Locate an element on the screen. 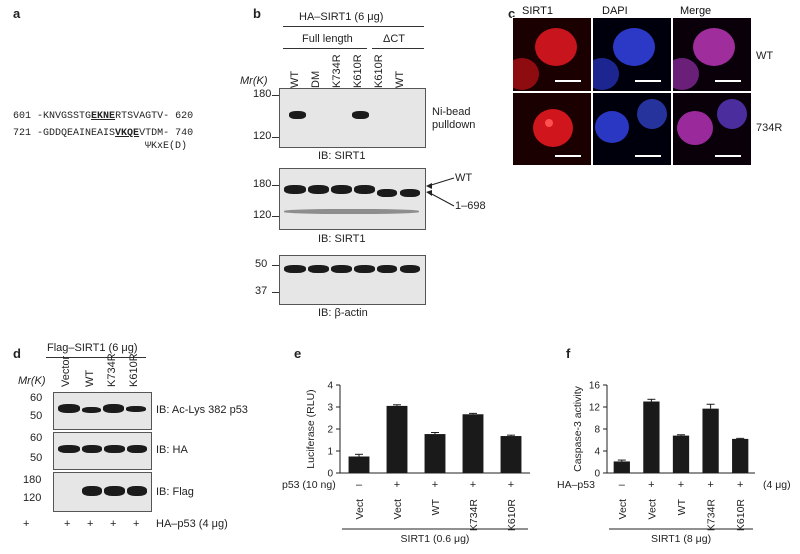  seq2-motif: VKQE is located at coordinates (127, 133).